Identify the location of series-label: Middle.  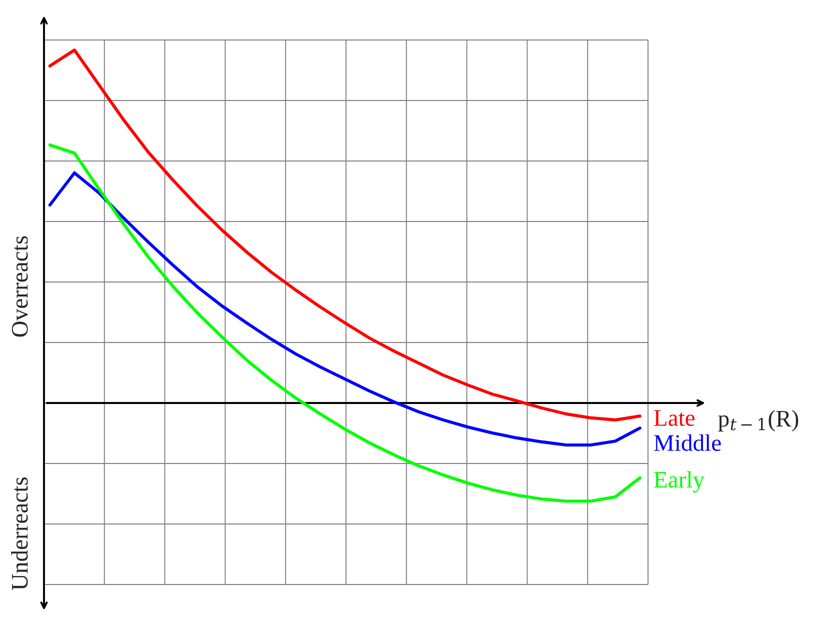
(687, 442).